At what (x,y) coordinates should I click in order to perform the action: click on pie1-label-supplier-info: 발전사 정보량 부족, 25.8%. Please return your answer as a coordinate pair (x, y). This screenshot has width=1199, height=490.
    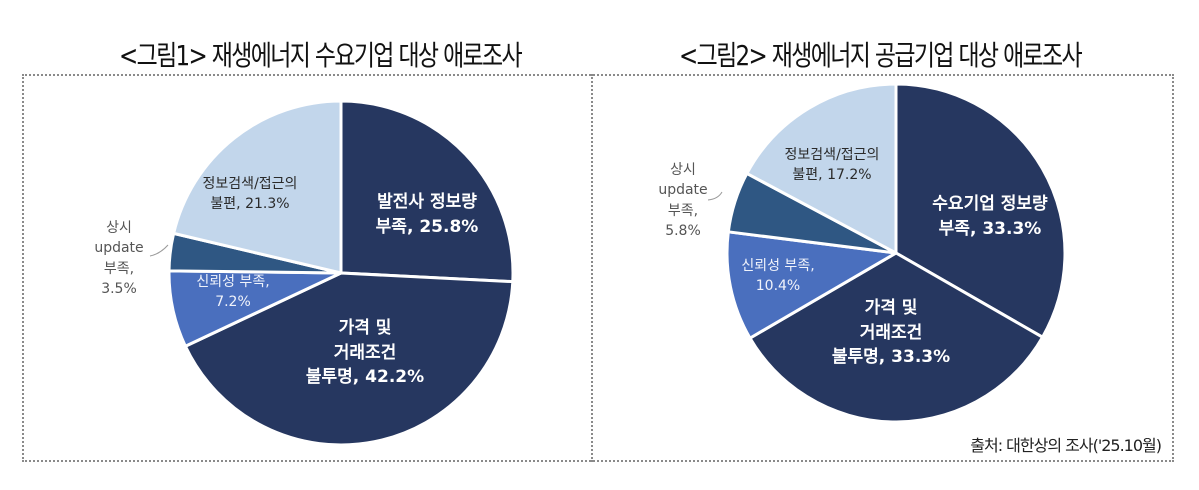
    Looking at the image, I should click on (427, 214).